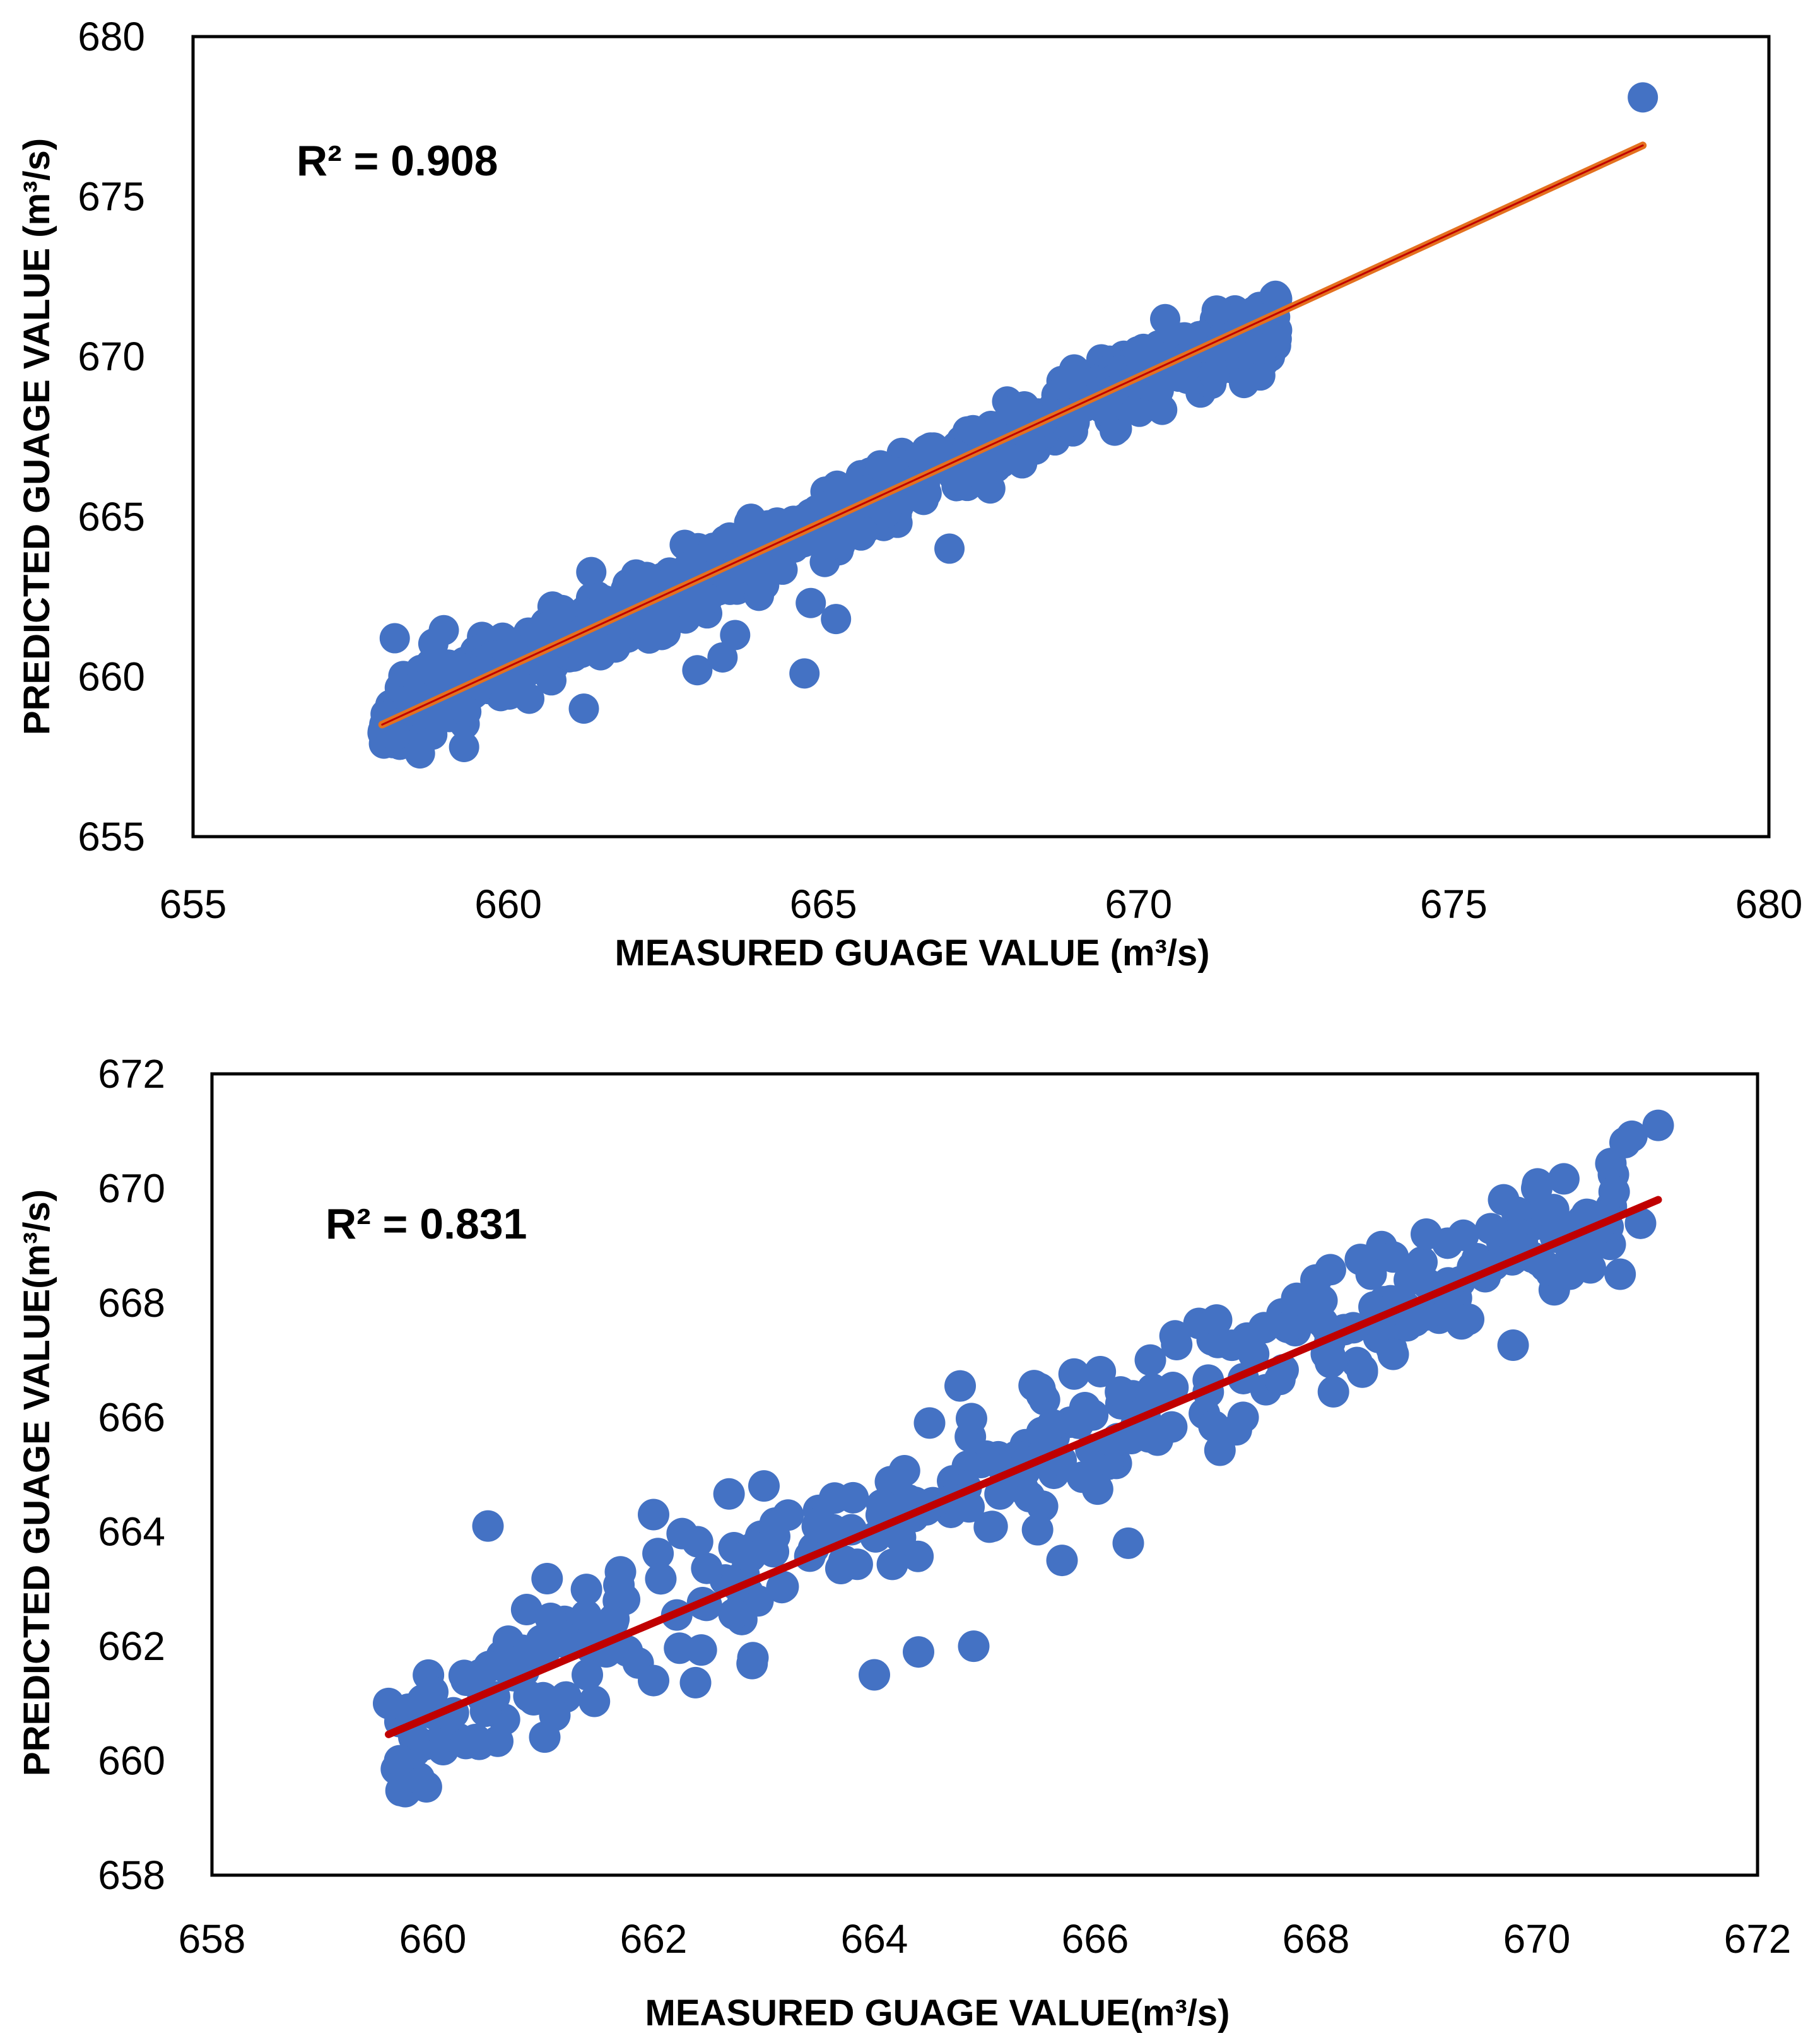 This screenshot has width=1820, height=2043. I want to click on y-tick-label: 675, so click(111, 197).